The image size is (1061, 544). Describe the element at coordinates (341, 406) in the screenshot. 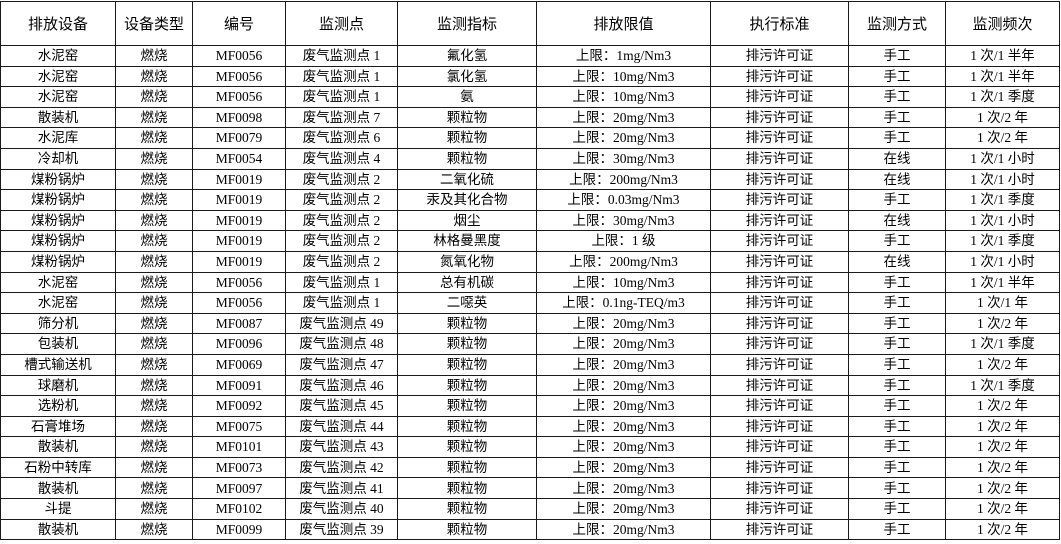

I see `table-cell: 废气监测点 45` at that location.